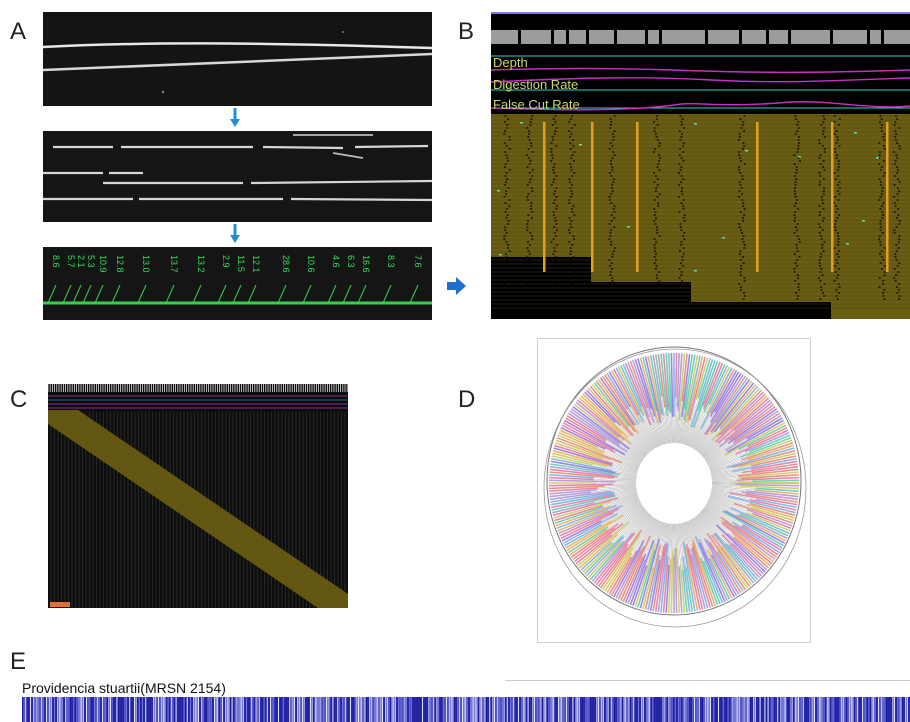  Describe the element at coordinates (241, 263) in the screenshot. I see `fragment-size-label: 11.5` at that location.